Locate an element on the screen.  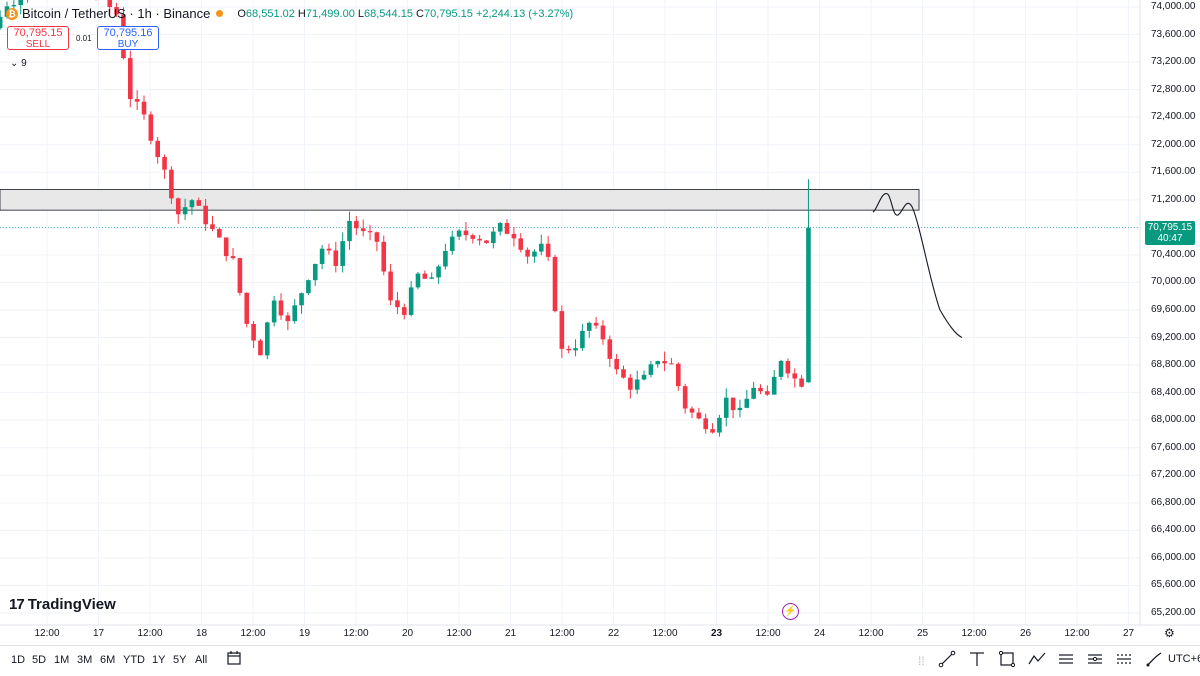
chevron-down-icon: ⌄ is located at coordinates (14, 63).